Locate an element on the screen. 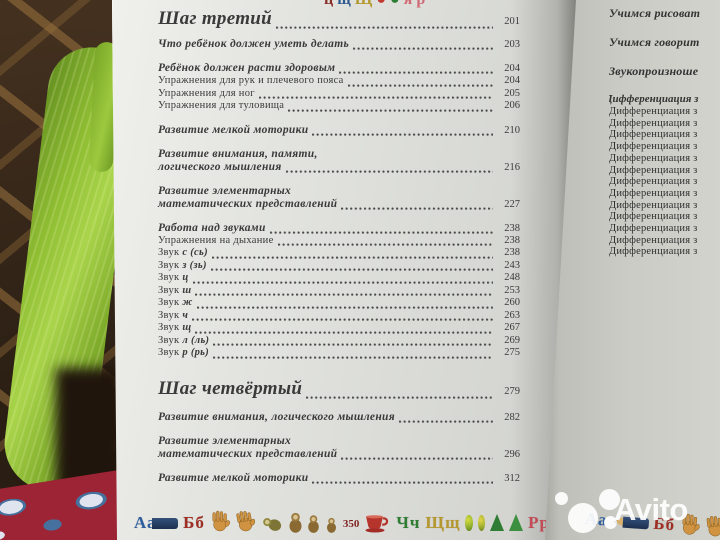 Image resolution: width=720 pixels, height=540 pixels. toc-entry-page: 204 is located at coordinates (512, 80).